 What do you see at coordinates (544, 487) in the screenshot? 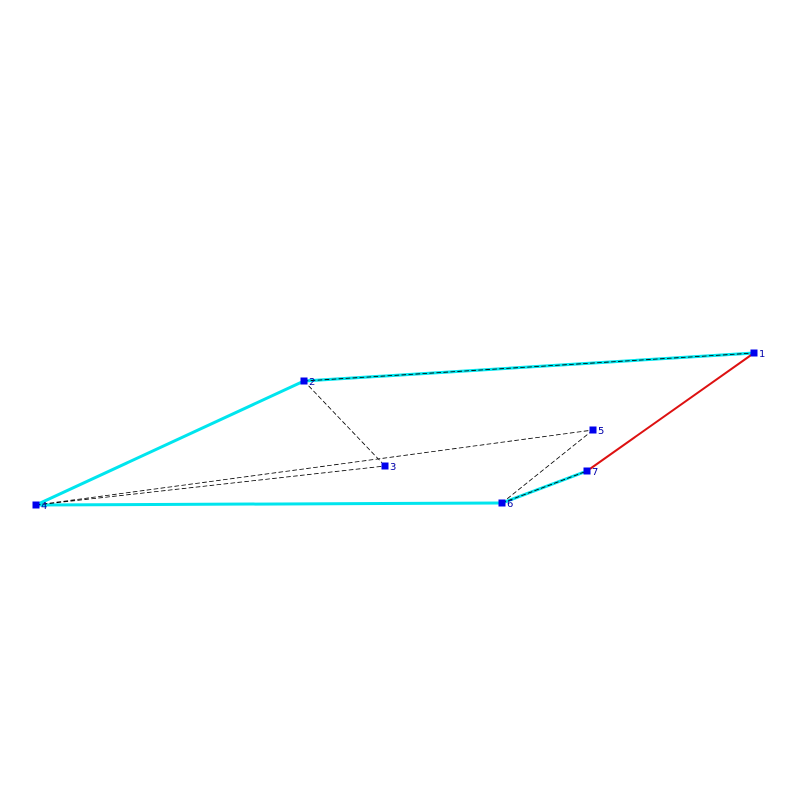
I see `edge-6-7-dashed` at bounding box center [544, 487].